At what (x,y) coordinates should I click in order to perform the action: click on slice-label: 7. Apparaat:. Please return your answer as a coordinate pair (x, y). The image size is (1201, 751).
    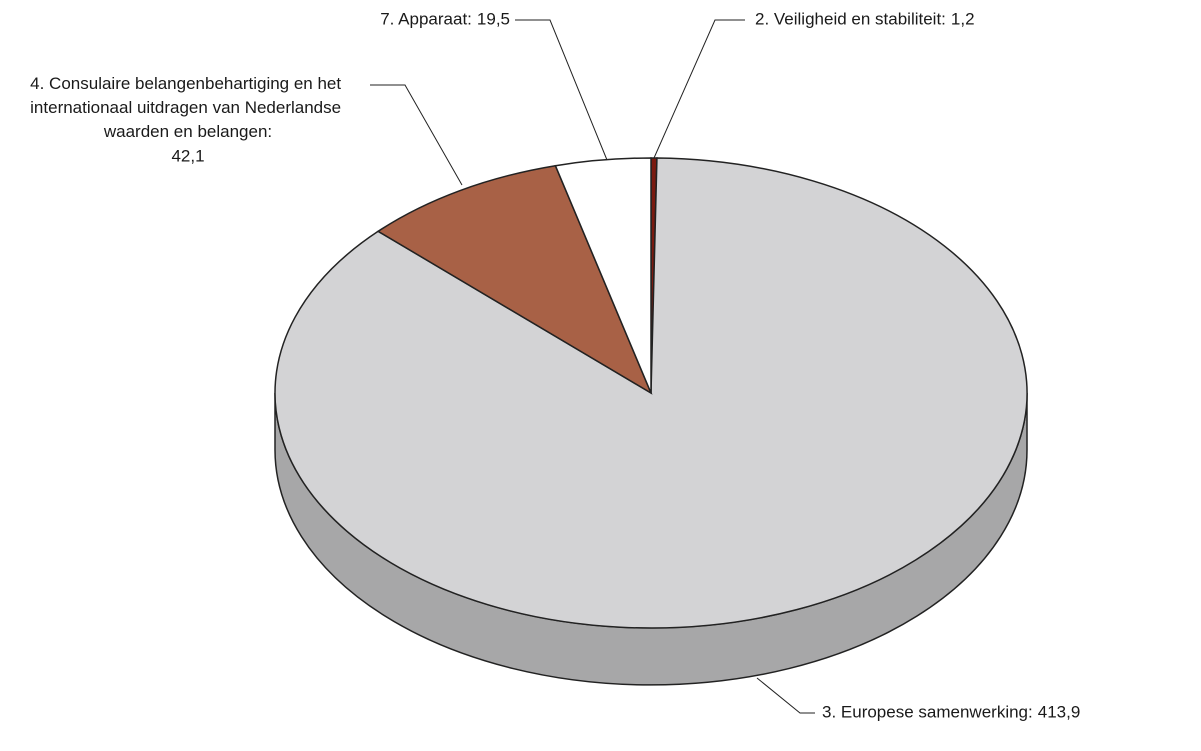
    Looking at the image, I should click on (426, 18).